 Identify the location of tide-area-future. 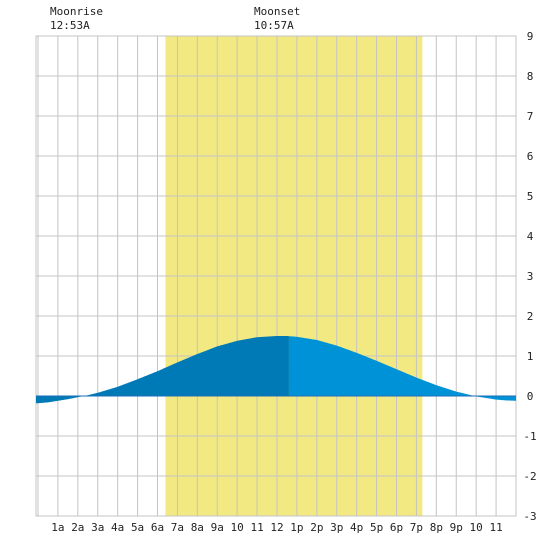
(402, 368).